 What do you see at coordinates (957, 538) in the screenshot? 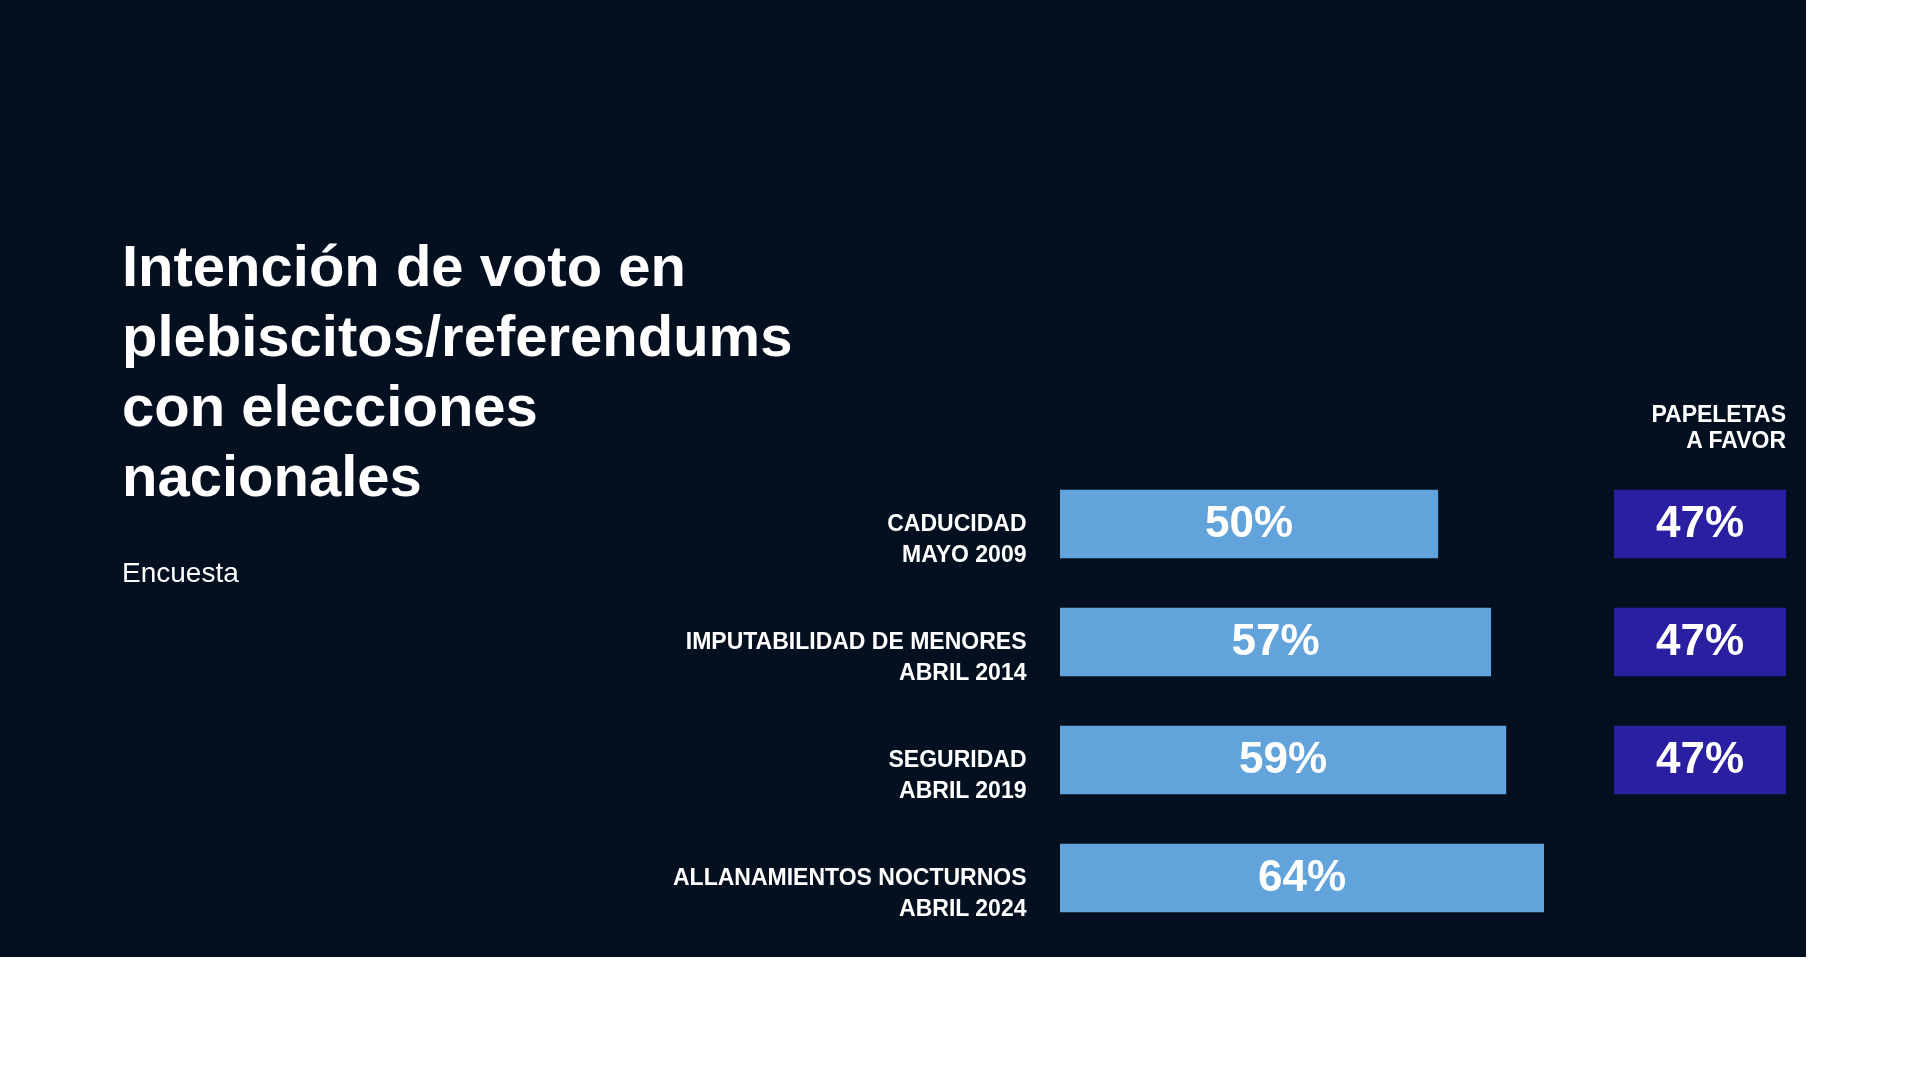
I see `y-tick-label: CADUCIDAD MAYO 2009` at bounding box center [957, 538].